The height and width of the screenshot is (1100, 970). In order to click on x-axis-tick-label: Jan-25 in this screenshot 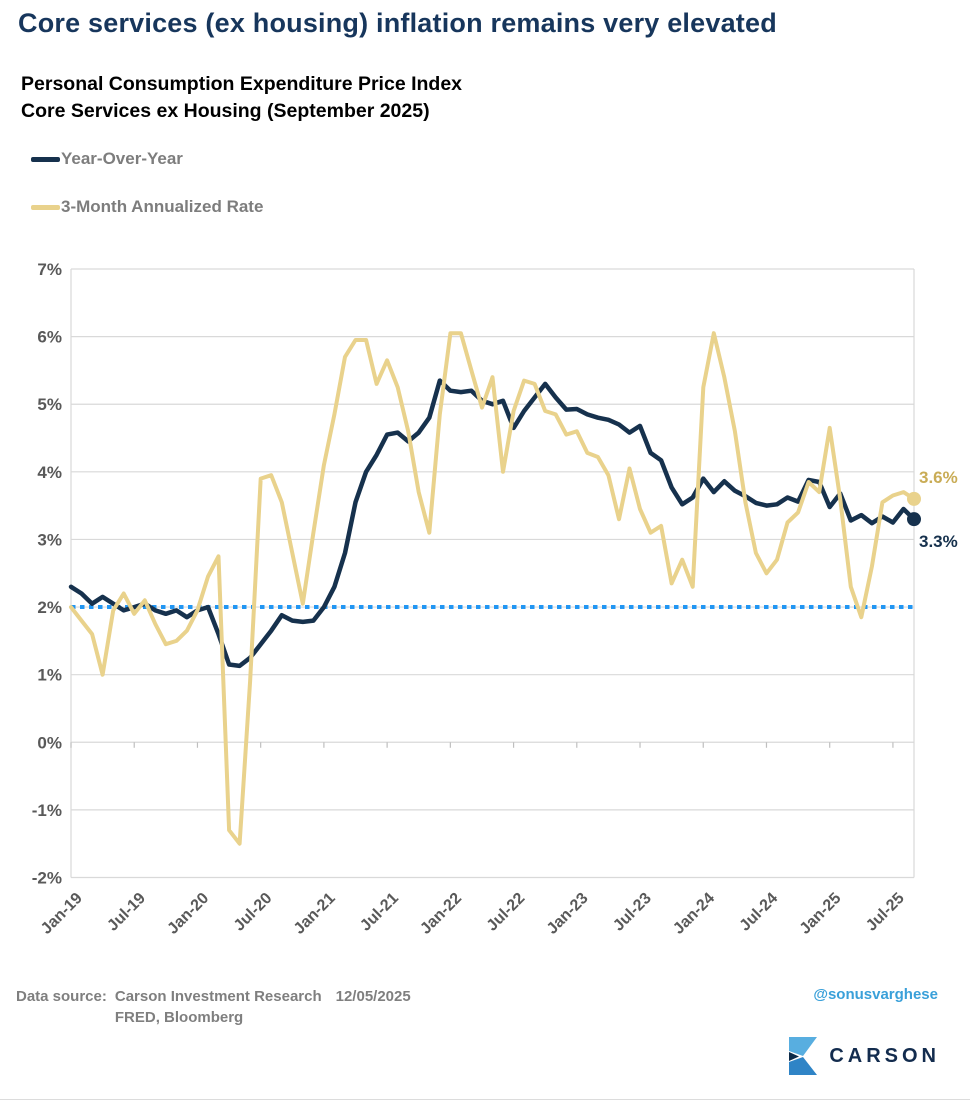, I will do `click(821, 914)`.